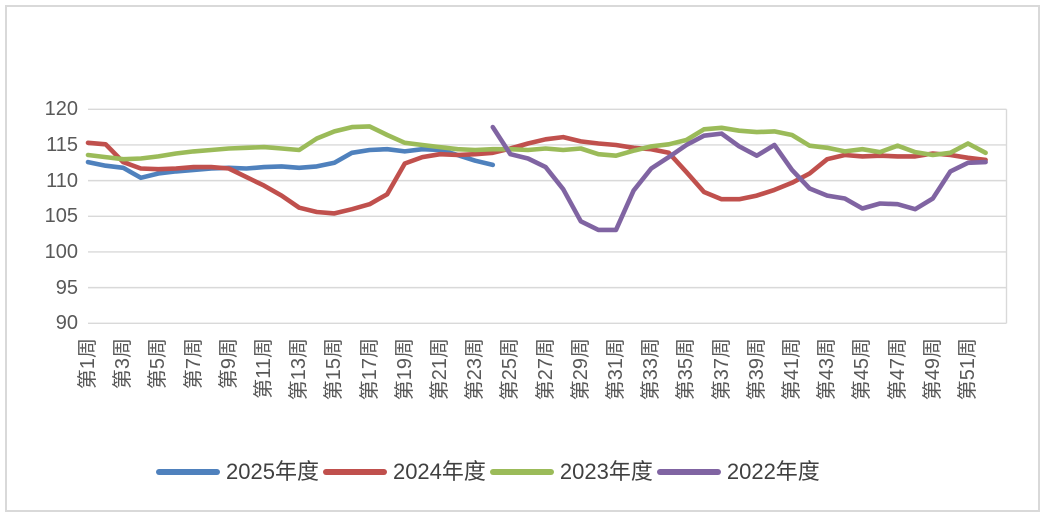 The image size is (1046, 525). Describe the element at coordinates (62, 180) in the screenshot. I see `y-tick-label-110: 110` at that location.